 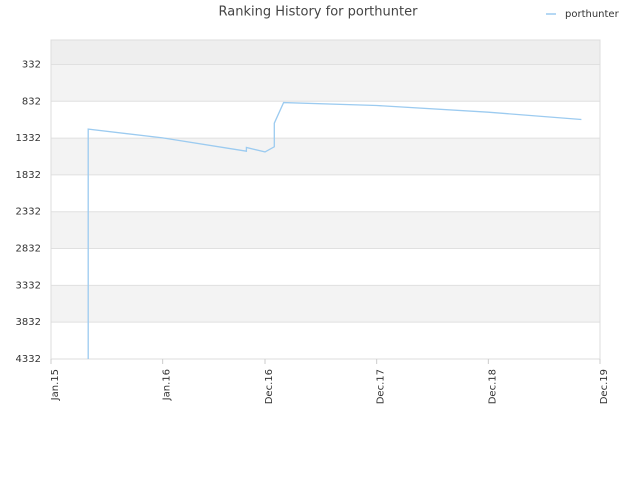 I want to click on y-tick-label: 3832, so click(x=28, y=322).